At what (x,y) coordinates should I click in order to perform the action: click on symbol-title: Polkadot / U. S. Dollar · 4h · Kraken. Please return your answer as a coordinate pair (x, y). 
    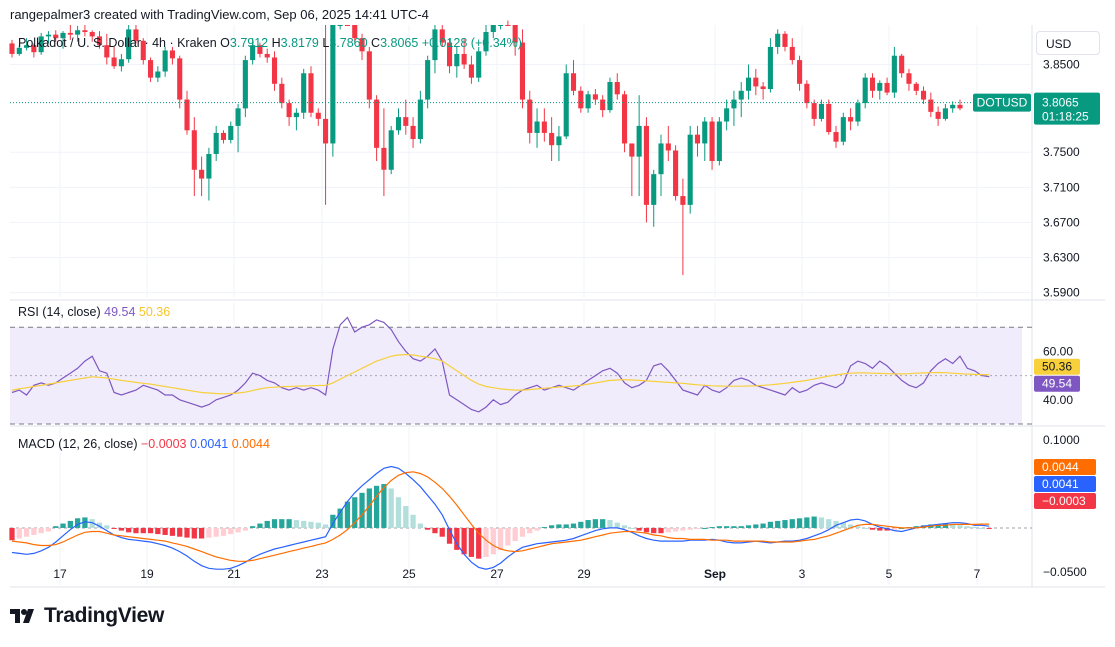
    Looking at the image, I should click on (119, 43).